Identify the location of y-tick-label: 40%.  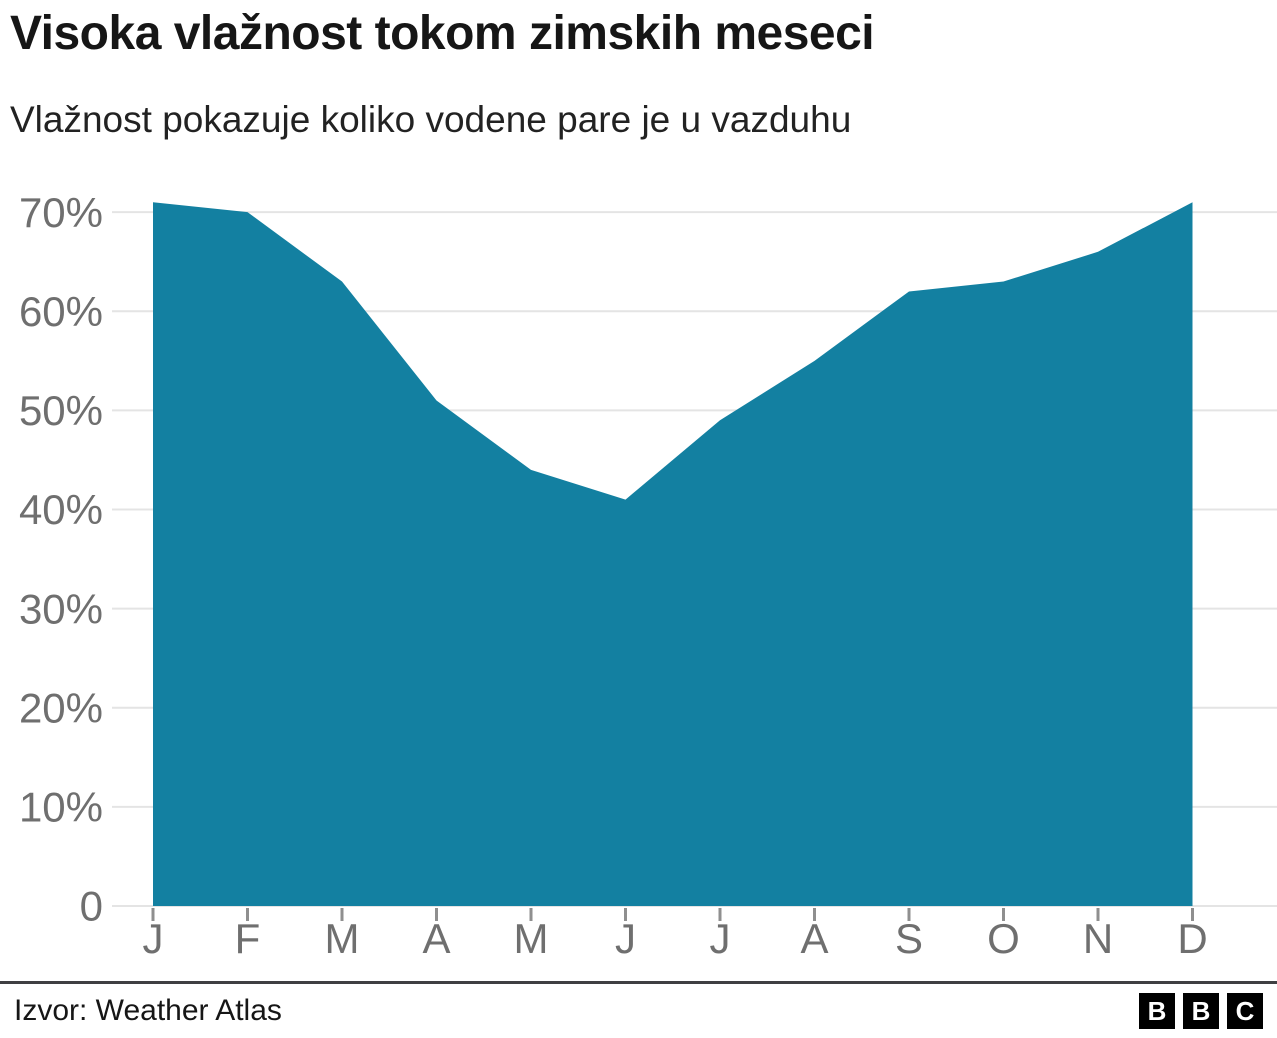
(61, 509).